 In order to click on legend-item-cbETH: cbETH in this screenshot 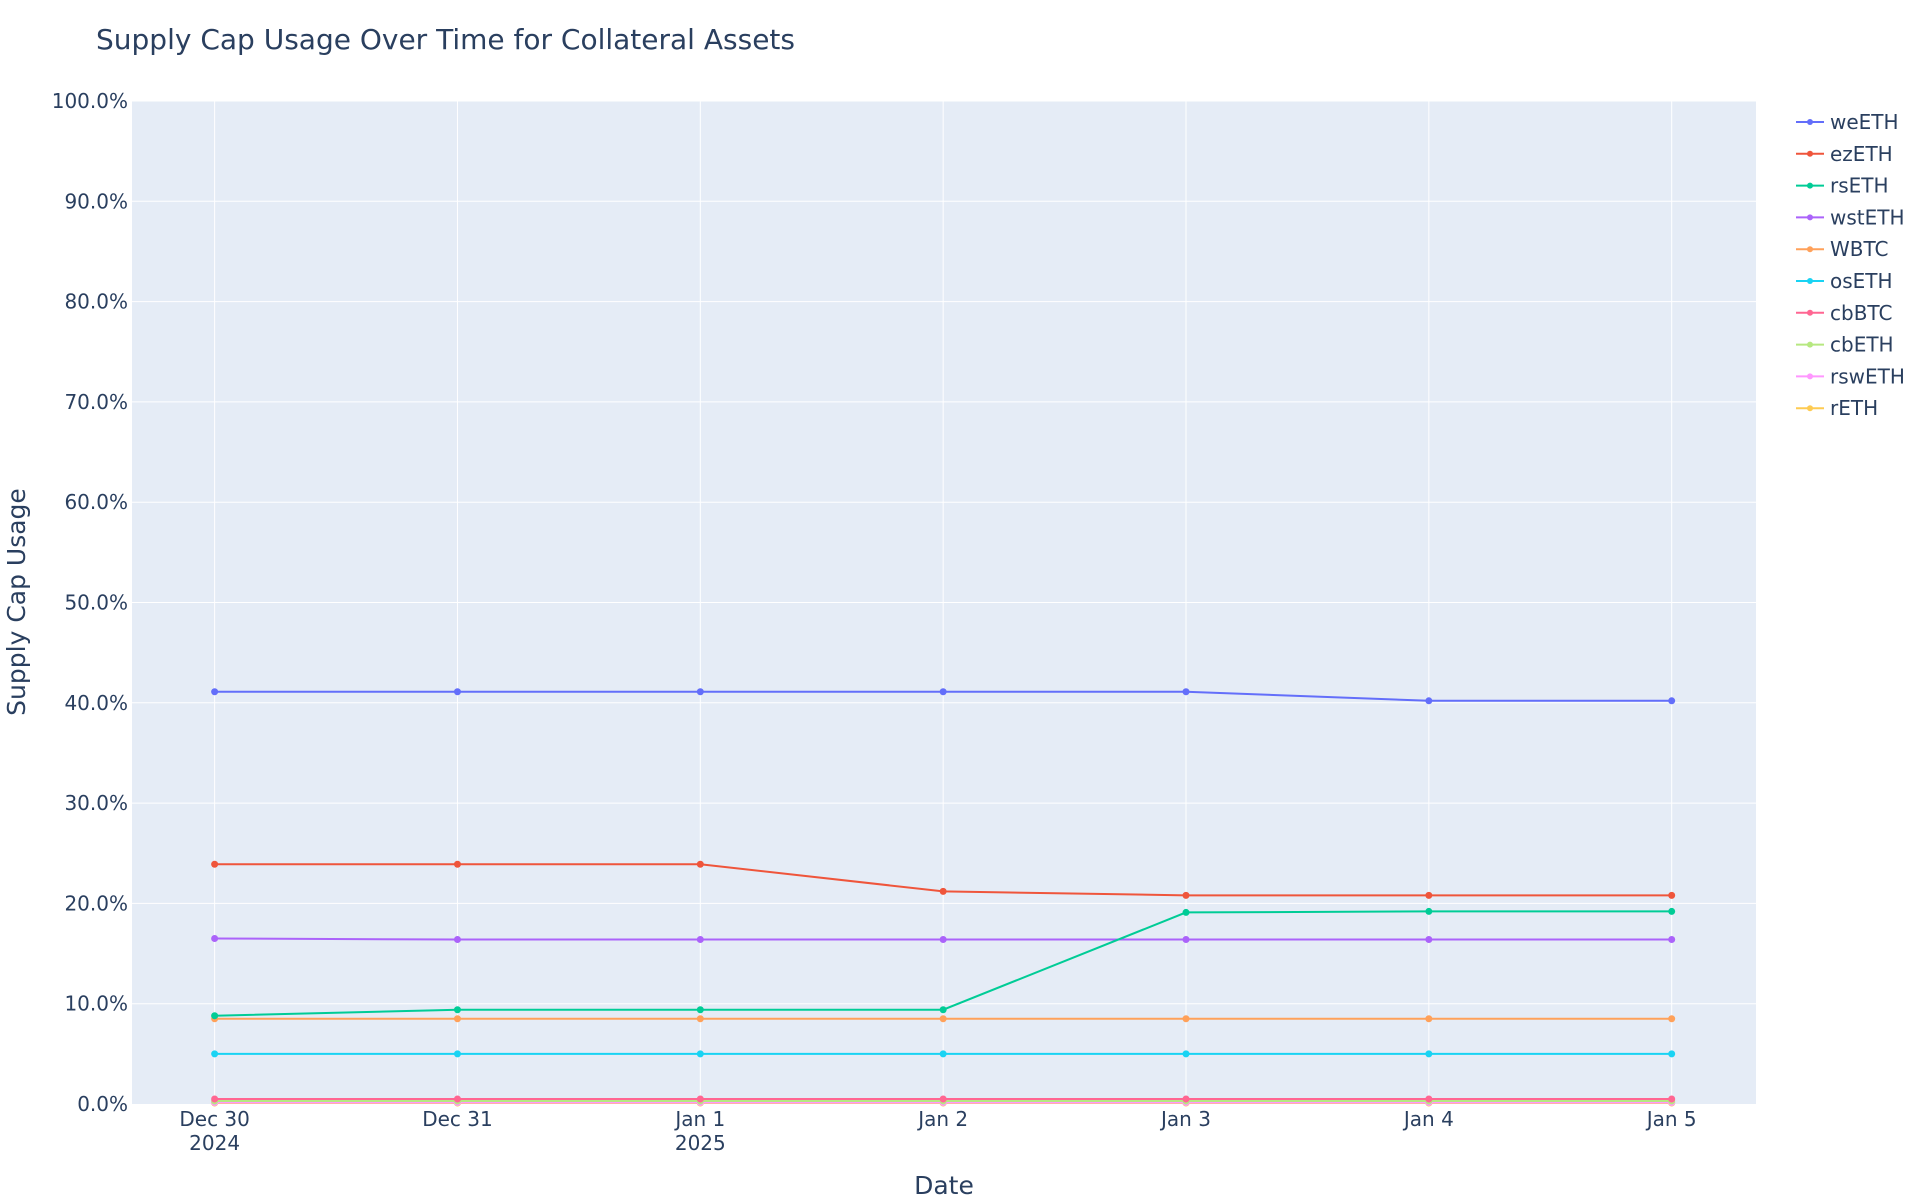, I will do `click(1845, 345)`.